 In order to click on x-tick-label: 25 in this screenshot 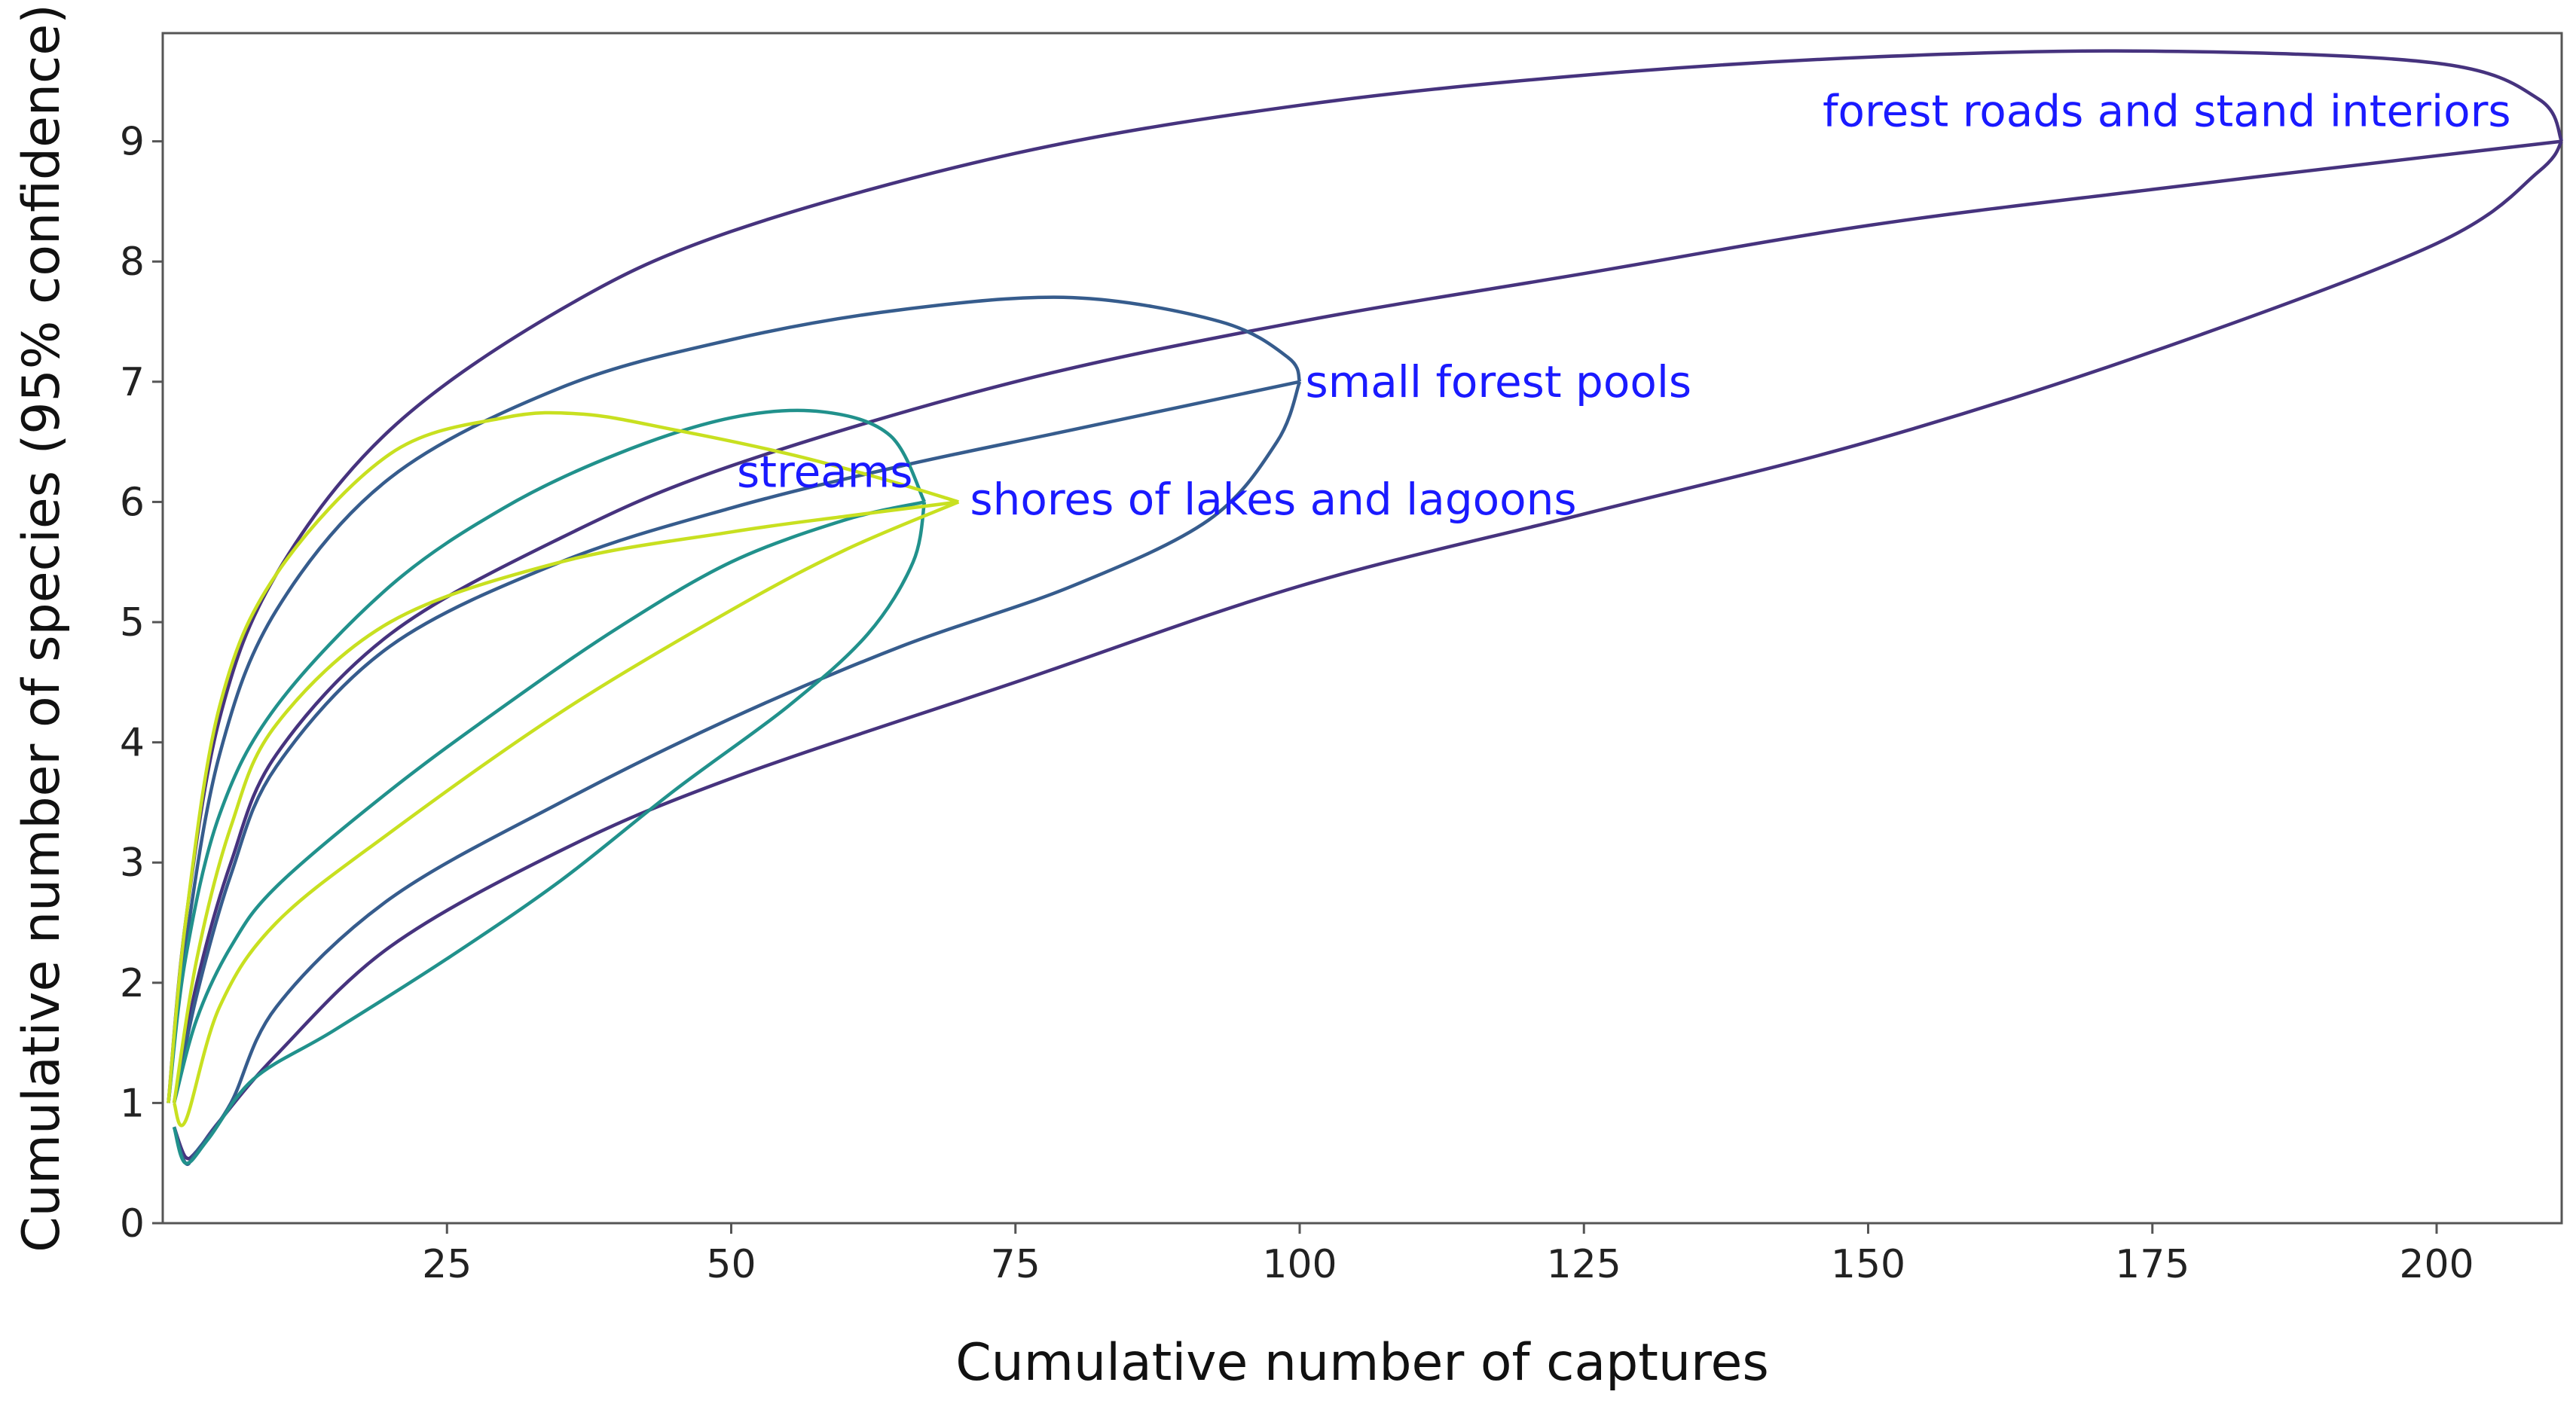, I will do `click(447, 1264)`.